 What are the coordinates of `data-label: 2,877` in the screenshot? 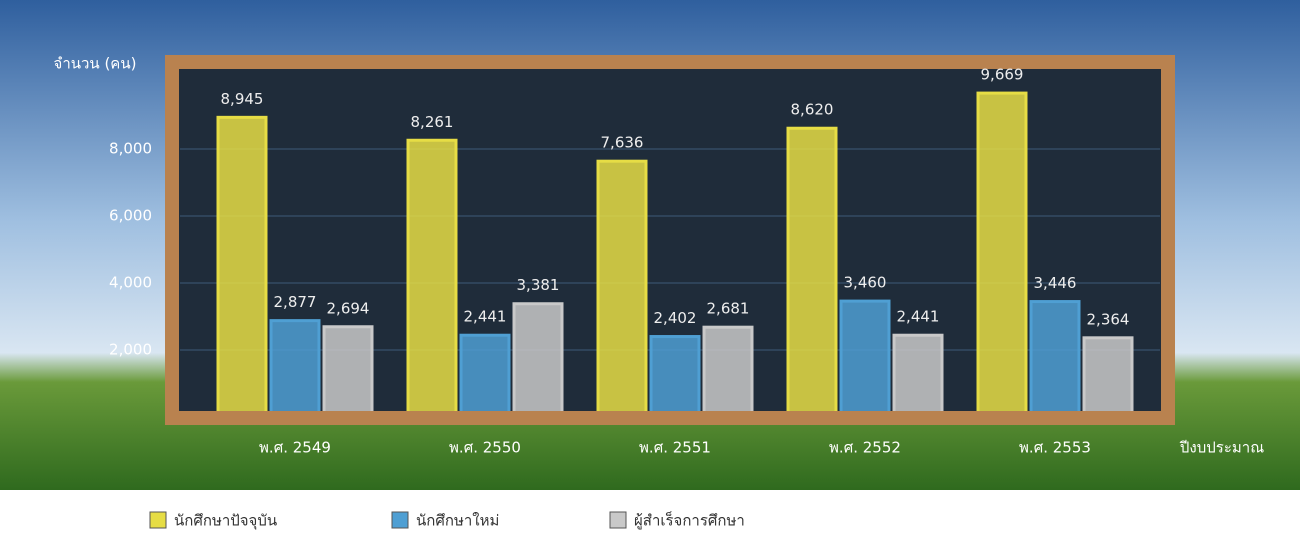 It's located at (295, 302).